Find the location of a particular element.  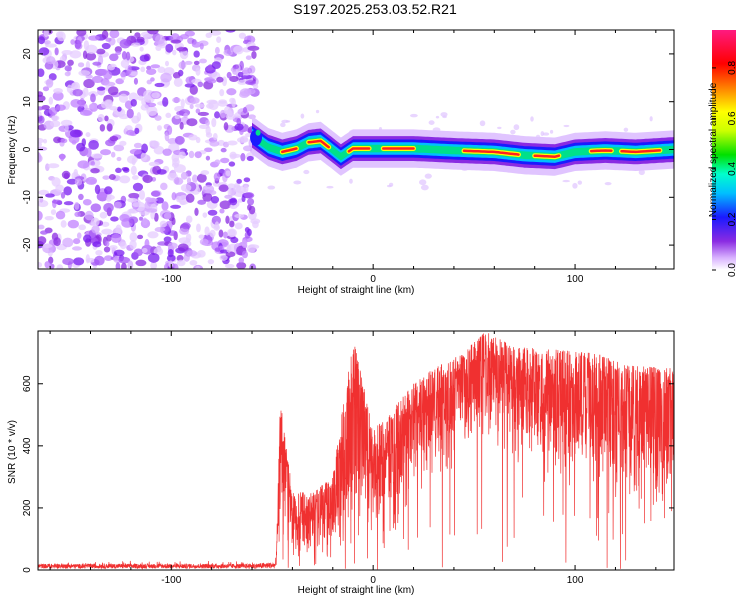

colorbar-label: Normalized spectral amplitude is located at coordinates (713, 149).